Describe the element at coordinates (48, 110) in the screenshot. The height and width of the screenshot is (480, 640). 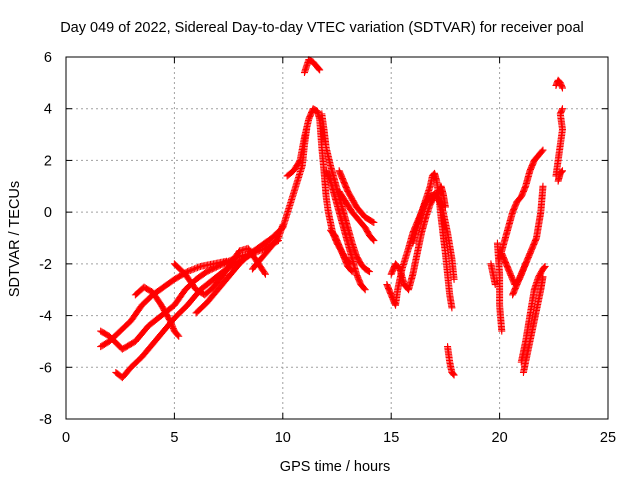
I see `y-tick-label: 4` at that location.